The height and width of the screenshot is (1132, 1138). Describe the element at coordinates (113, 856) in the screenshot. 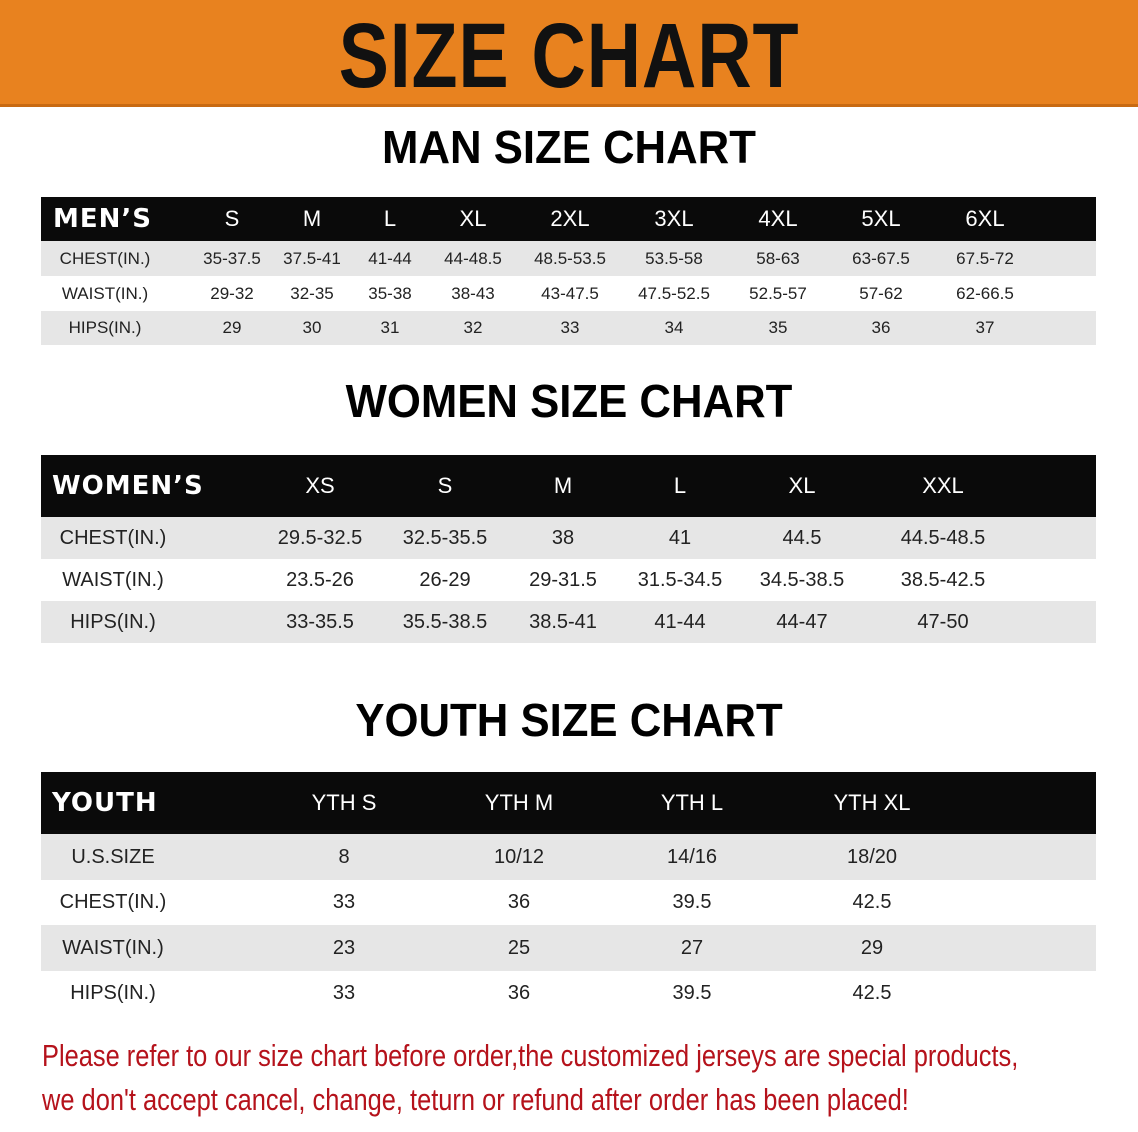

I see `row-label: U.S.SIZE` at that location.